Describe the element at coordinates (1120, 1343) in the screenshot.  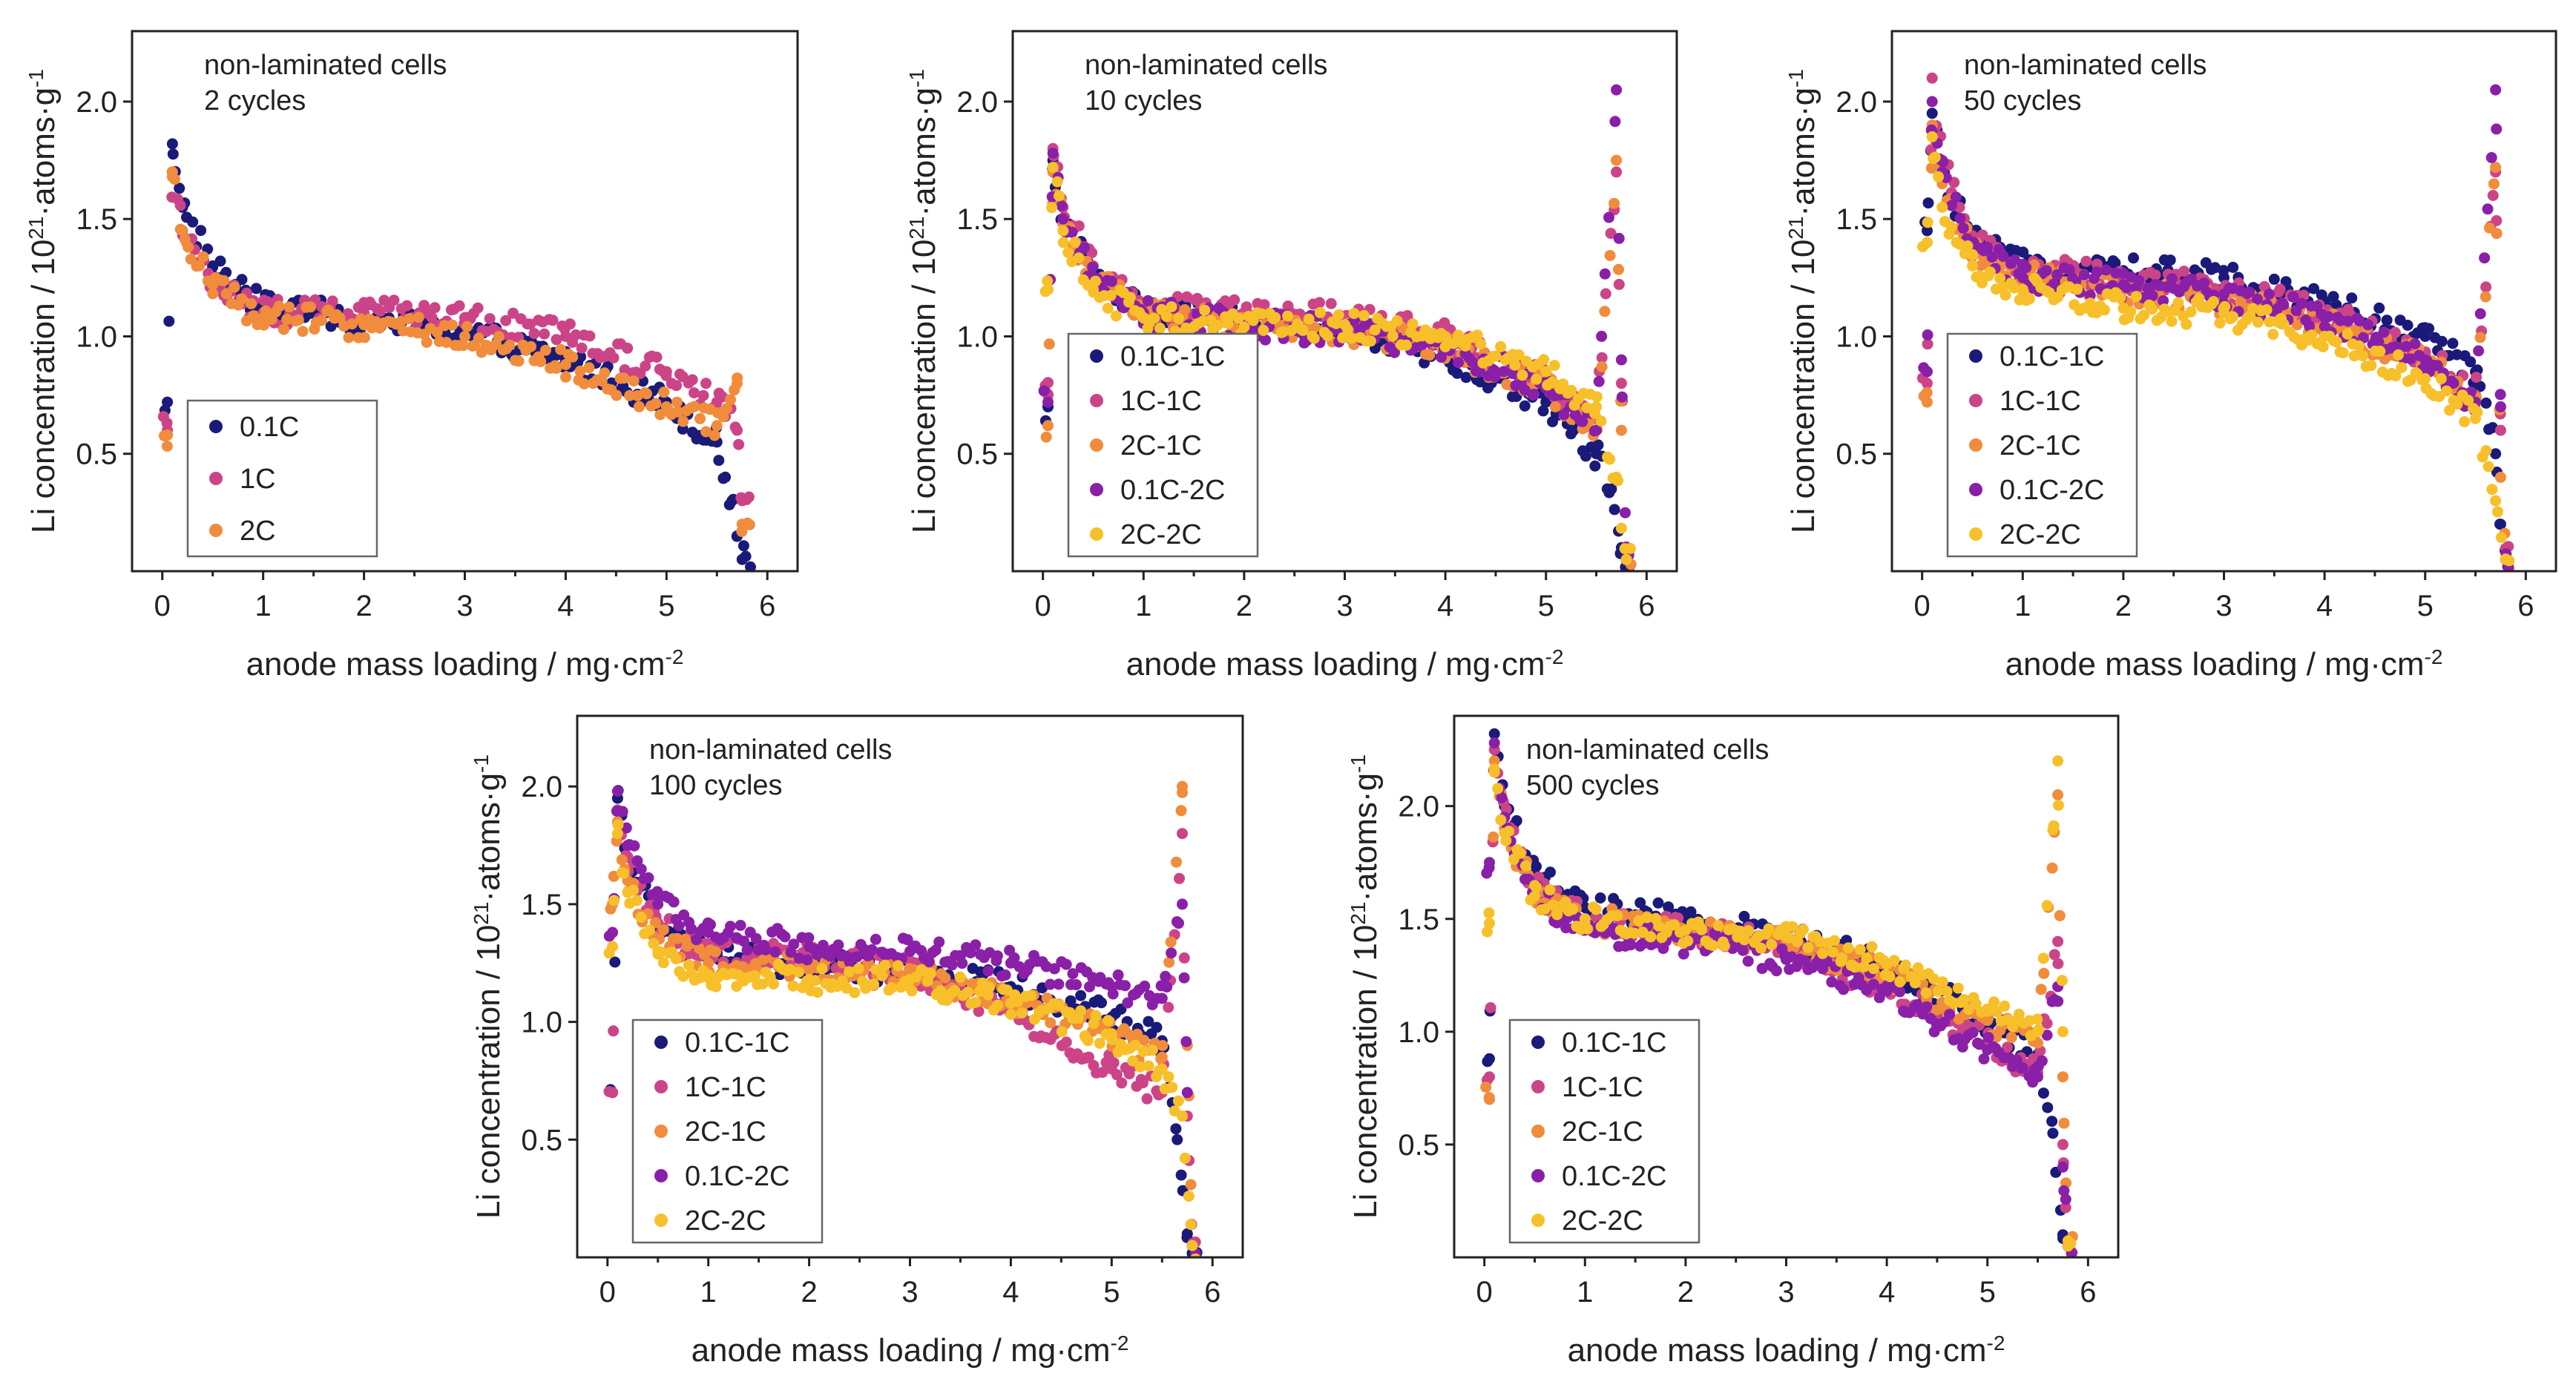
I see `x-axis-label-sup: -2` at that location.